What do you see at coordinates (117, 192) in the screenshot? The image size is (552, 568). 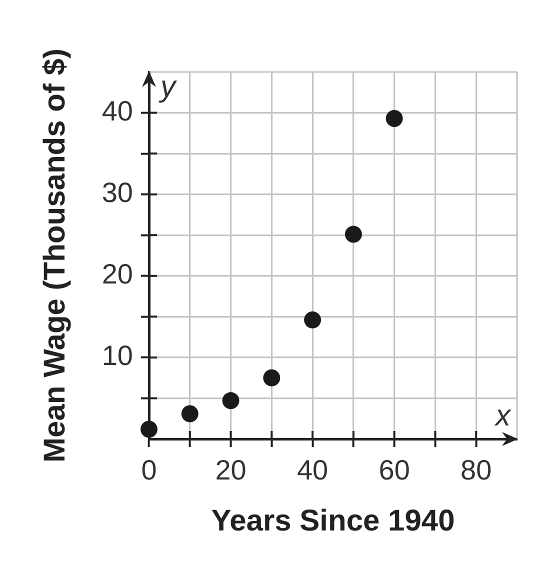 I see `y-tick-label: 30` at bounding box center [117, 192].